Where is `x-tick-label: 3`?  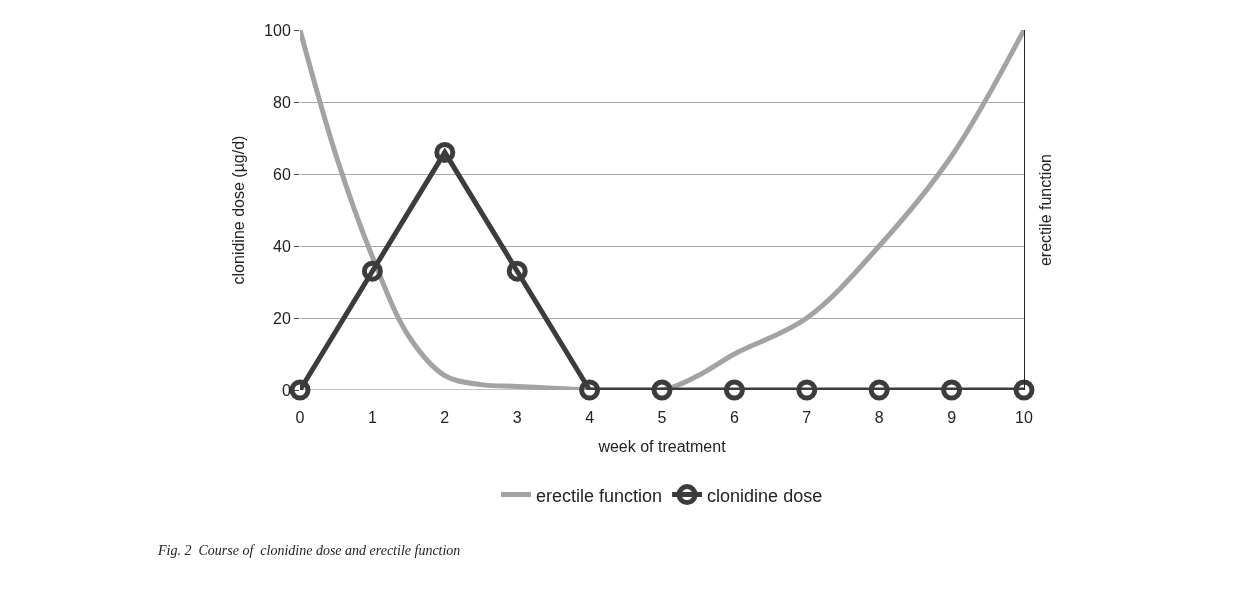
x-tick-label: 3 is located at coordinates (517, 417).